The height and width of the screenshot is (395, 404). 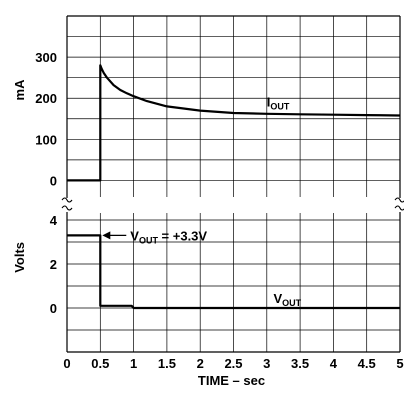 What do you see at coordinates (399, 363) in the screenshot?
I see `x-tick-label: 5` at bounding box center [399, 363].